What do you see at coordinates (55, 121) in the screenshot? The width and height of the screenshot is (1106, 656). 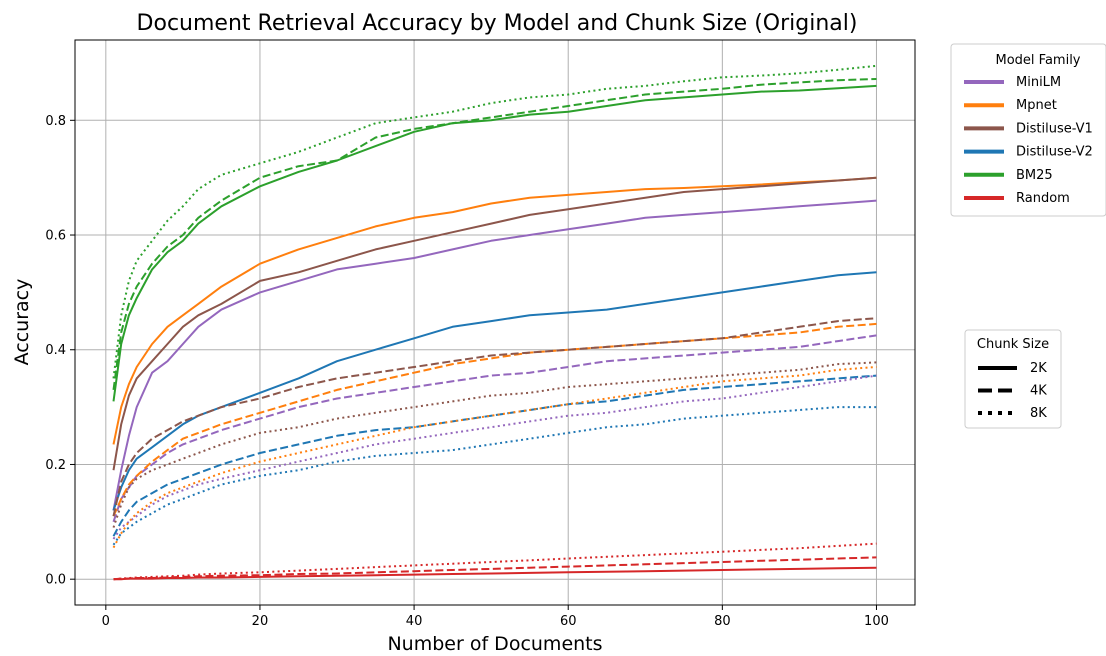 I see `y-tick-label: 0.8` at bounding box center [55, 121].